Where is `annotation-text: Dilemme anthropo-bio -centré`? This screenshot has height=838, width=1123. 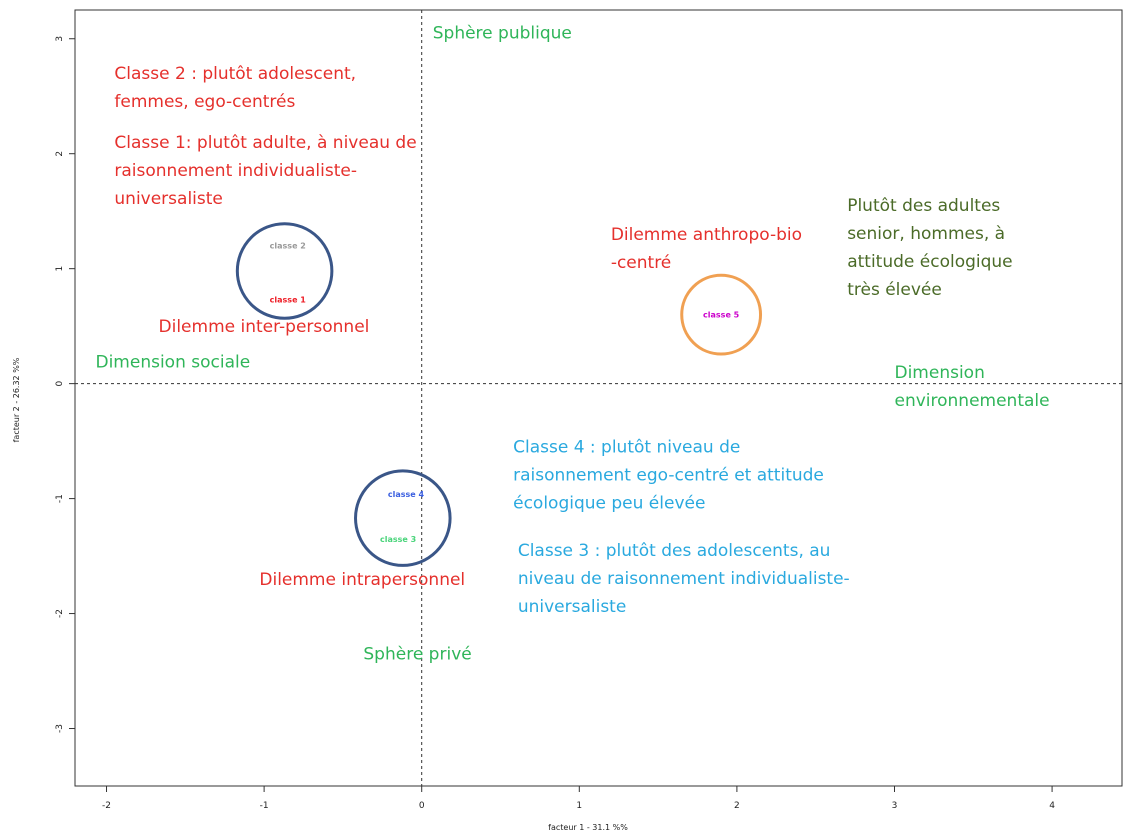
annotation-text: Dilemme anthropo-bio -centré is located at coordinates (706, 249).